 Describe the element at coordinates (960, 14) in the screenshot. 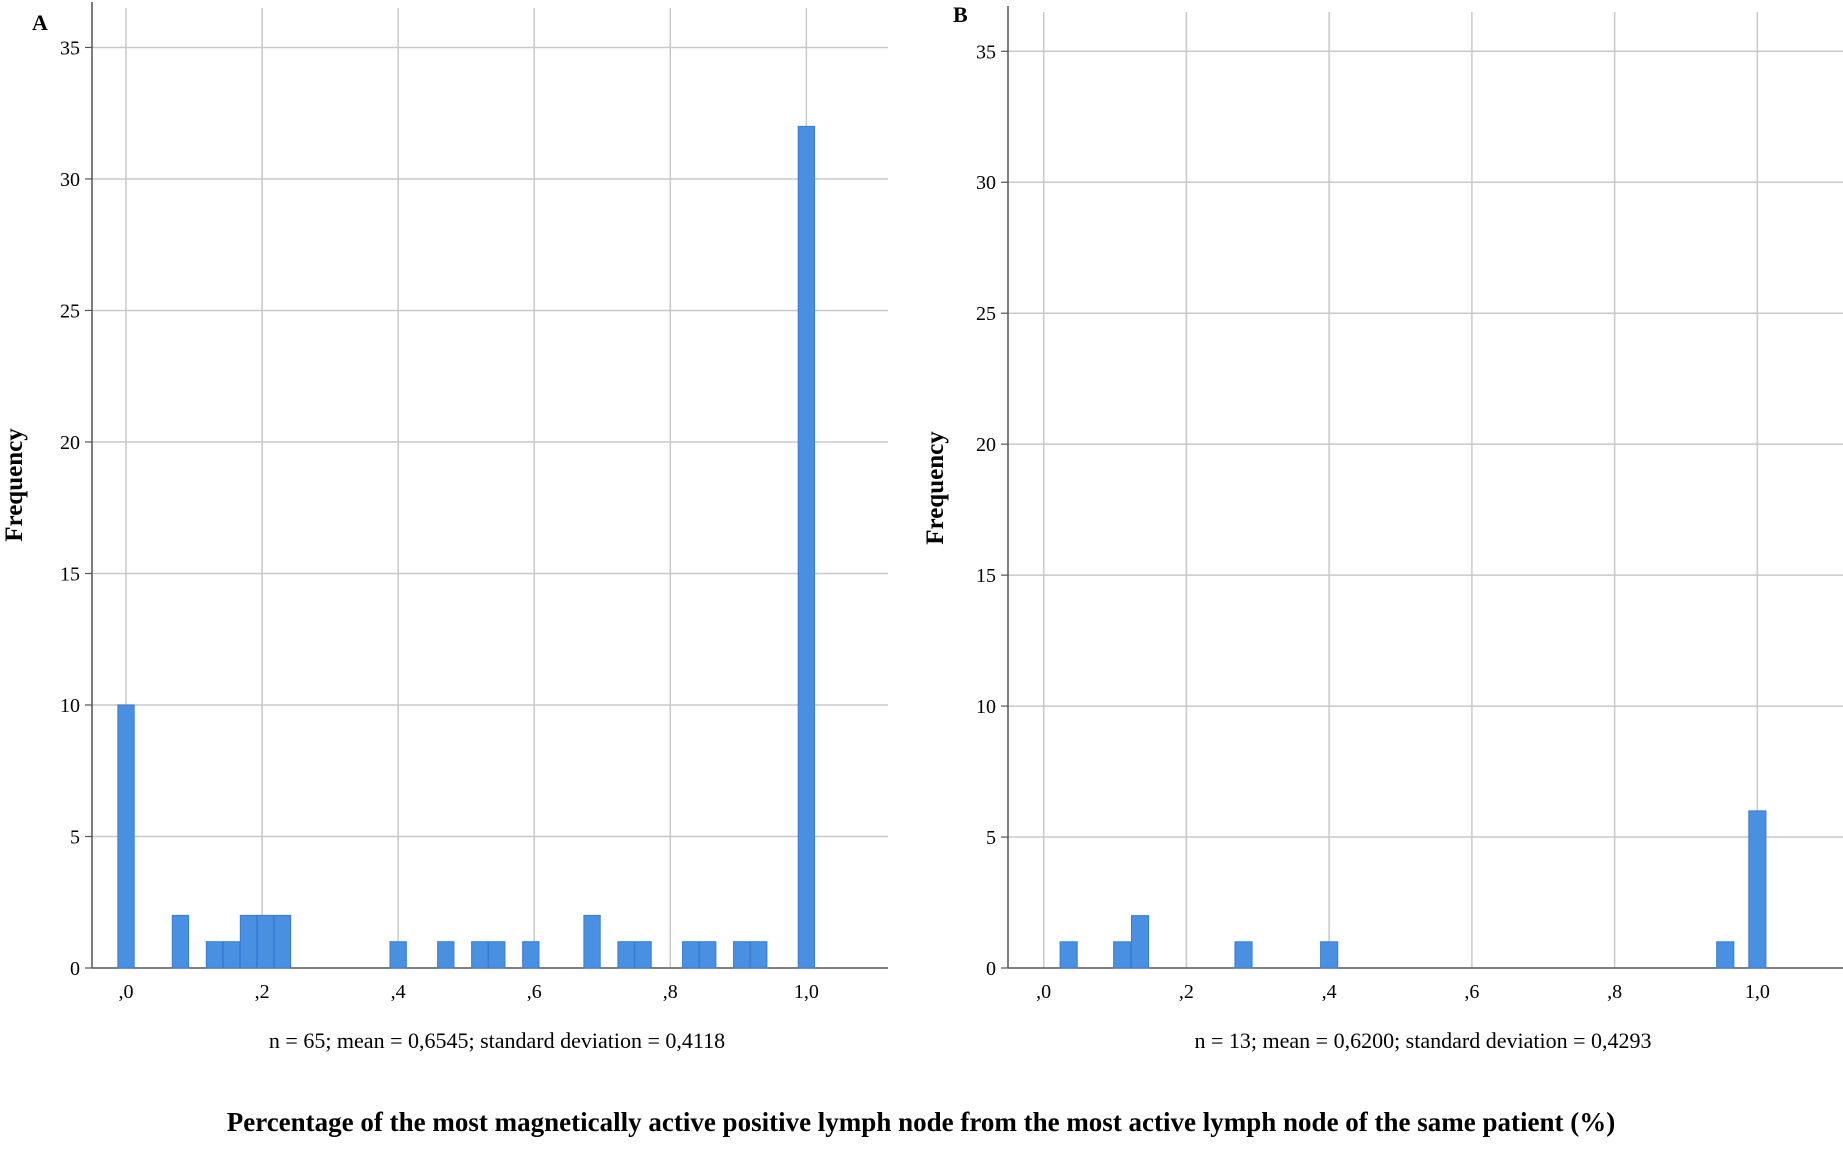

I see `panel-label-b: B` at that location.